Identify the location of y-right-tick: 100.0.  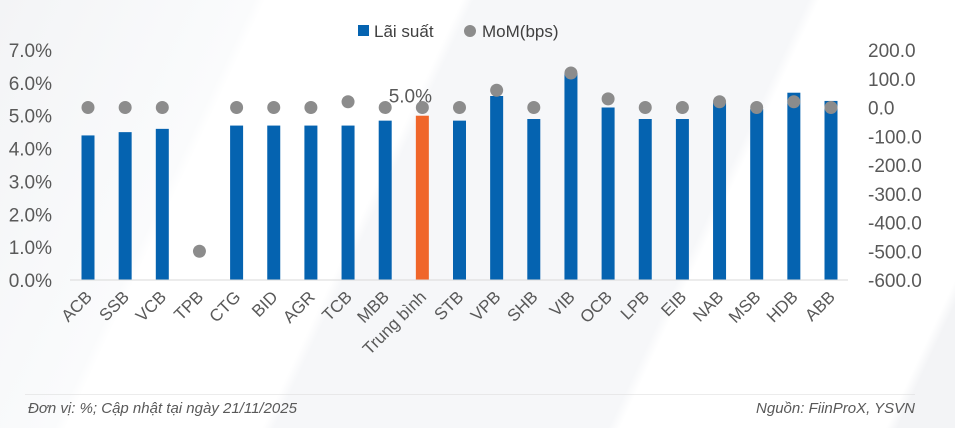
(892, 80).